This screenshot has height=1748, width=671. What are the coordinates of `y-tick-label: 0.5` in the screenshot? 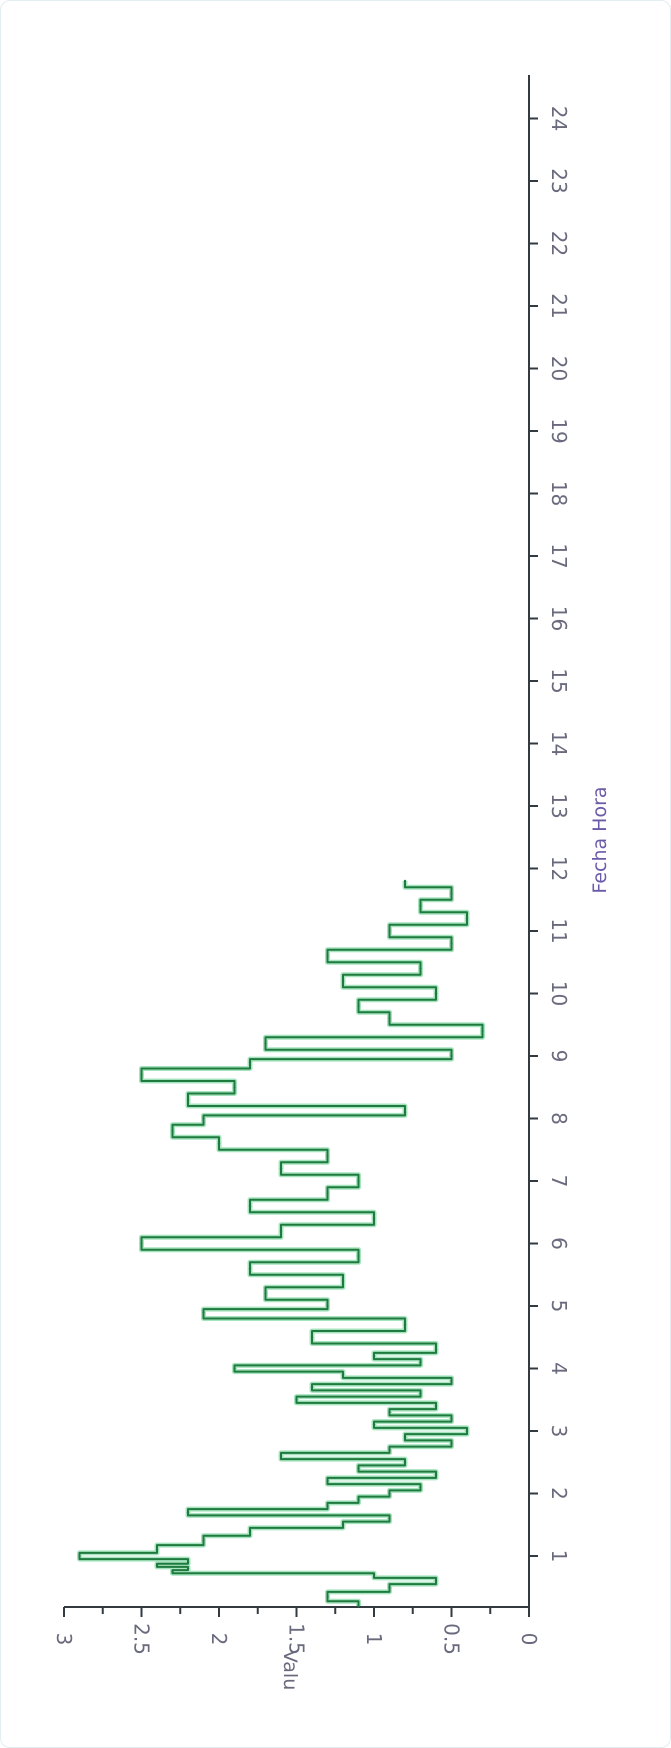 It's located at (452, 1639).